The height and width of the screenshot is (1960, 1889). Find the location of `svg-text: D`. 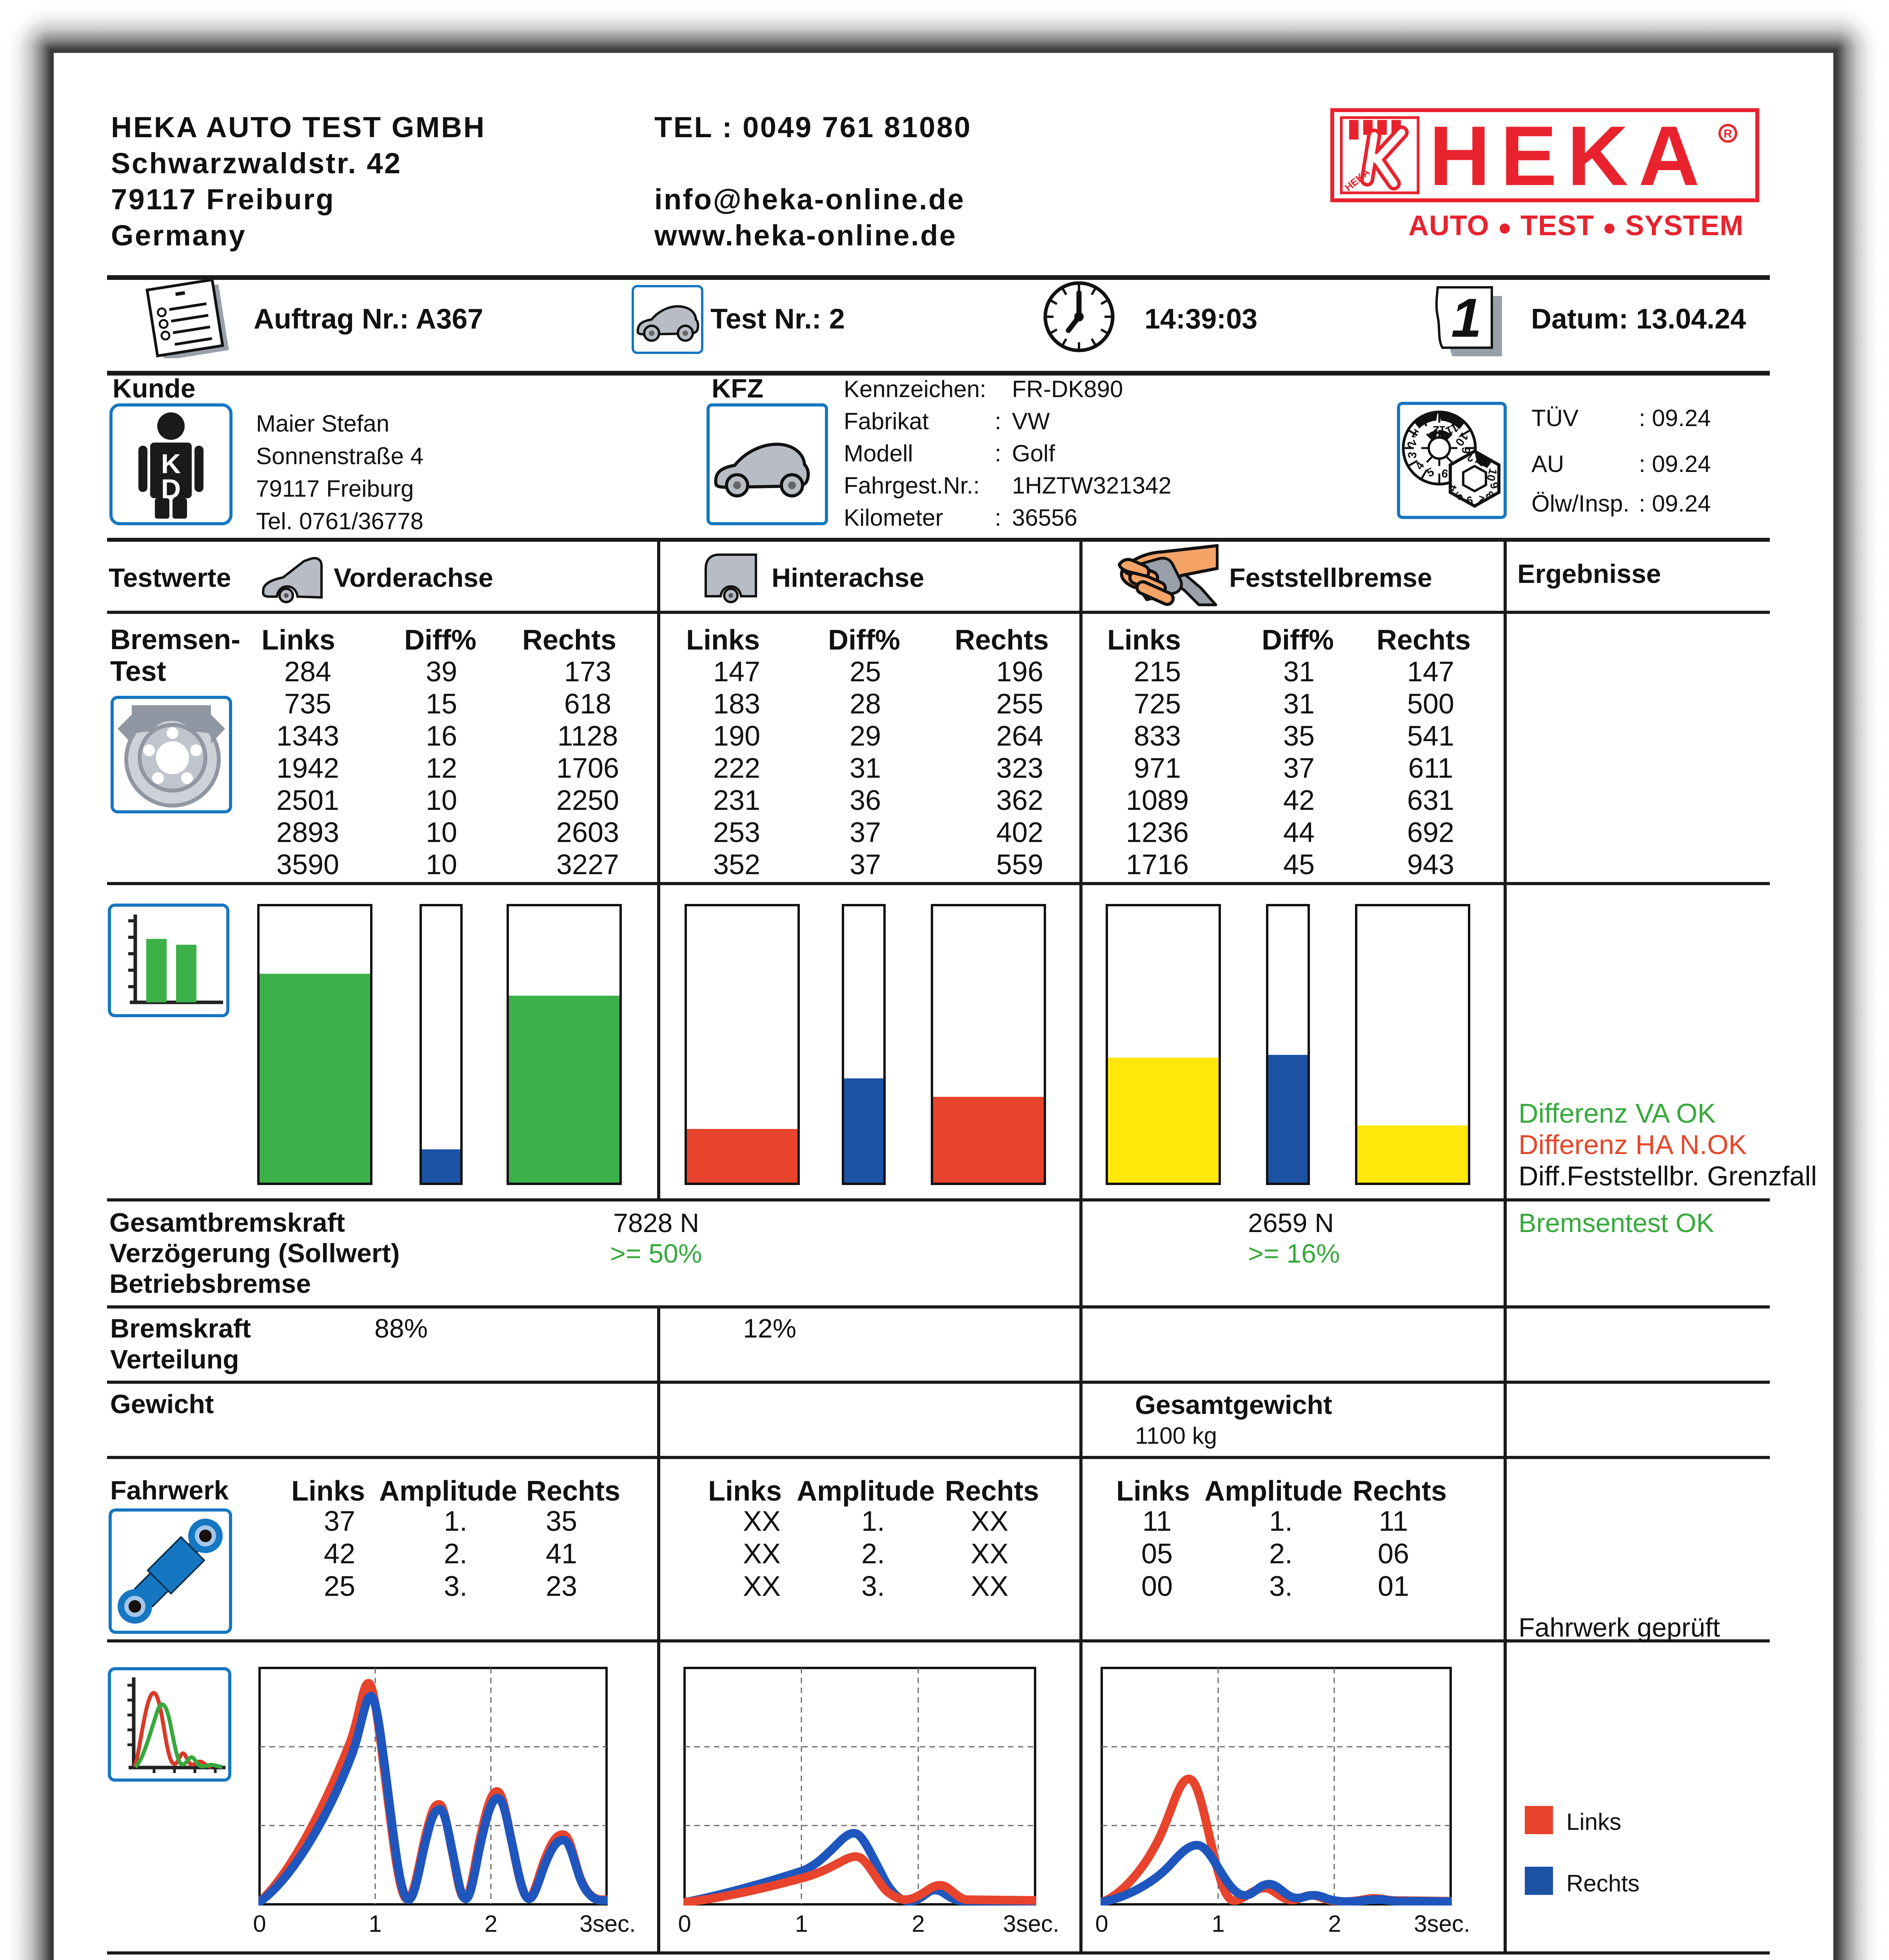

svg-text: D is located at coordinates (171, 489).